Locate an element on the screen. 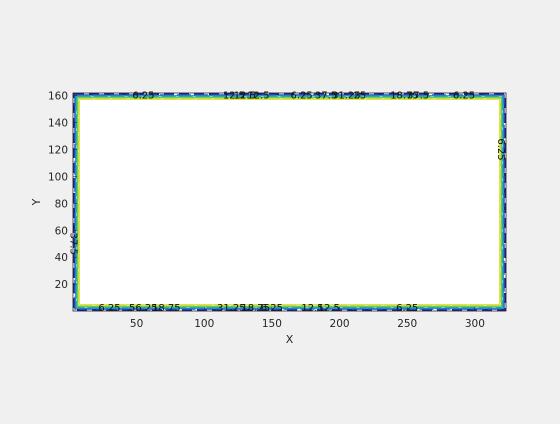 The image size is (560, 424). y-tick-label: 80 is located at coordinates (61, 204).